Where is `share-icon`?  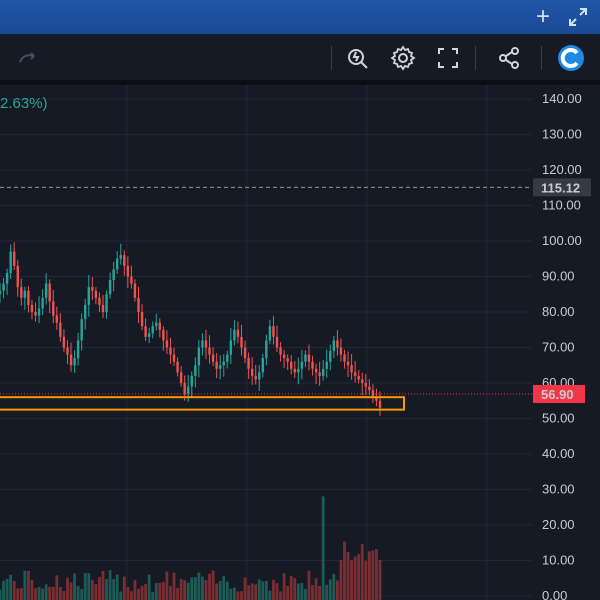
share-icon is located at coordinates (509, 58).